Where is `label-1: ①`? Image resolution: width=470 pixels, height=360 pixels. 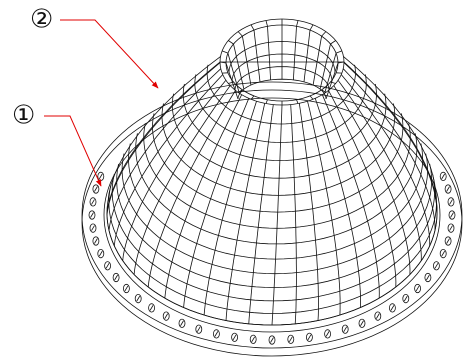
label-1: ① is located at coordinates (23, 116).